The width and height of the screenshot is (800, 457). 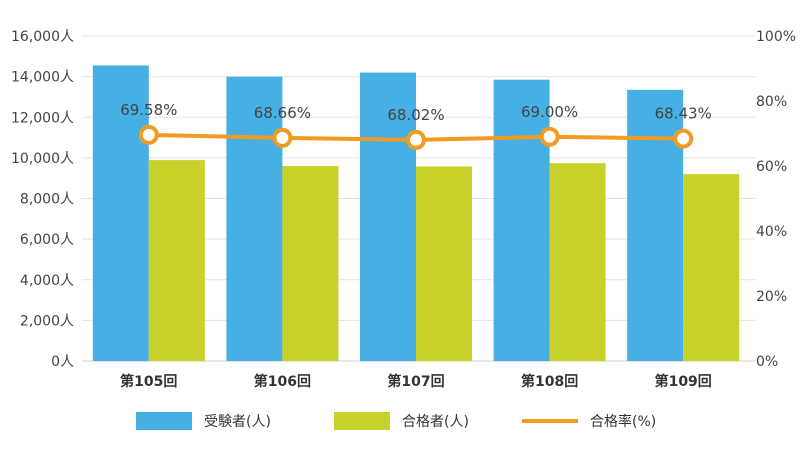 I want to click on legend-label: 受験者(人), so click(x=237, y=422).